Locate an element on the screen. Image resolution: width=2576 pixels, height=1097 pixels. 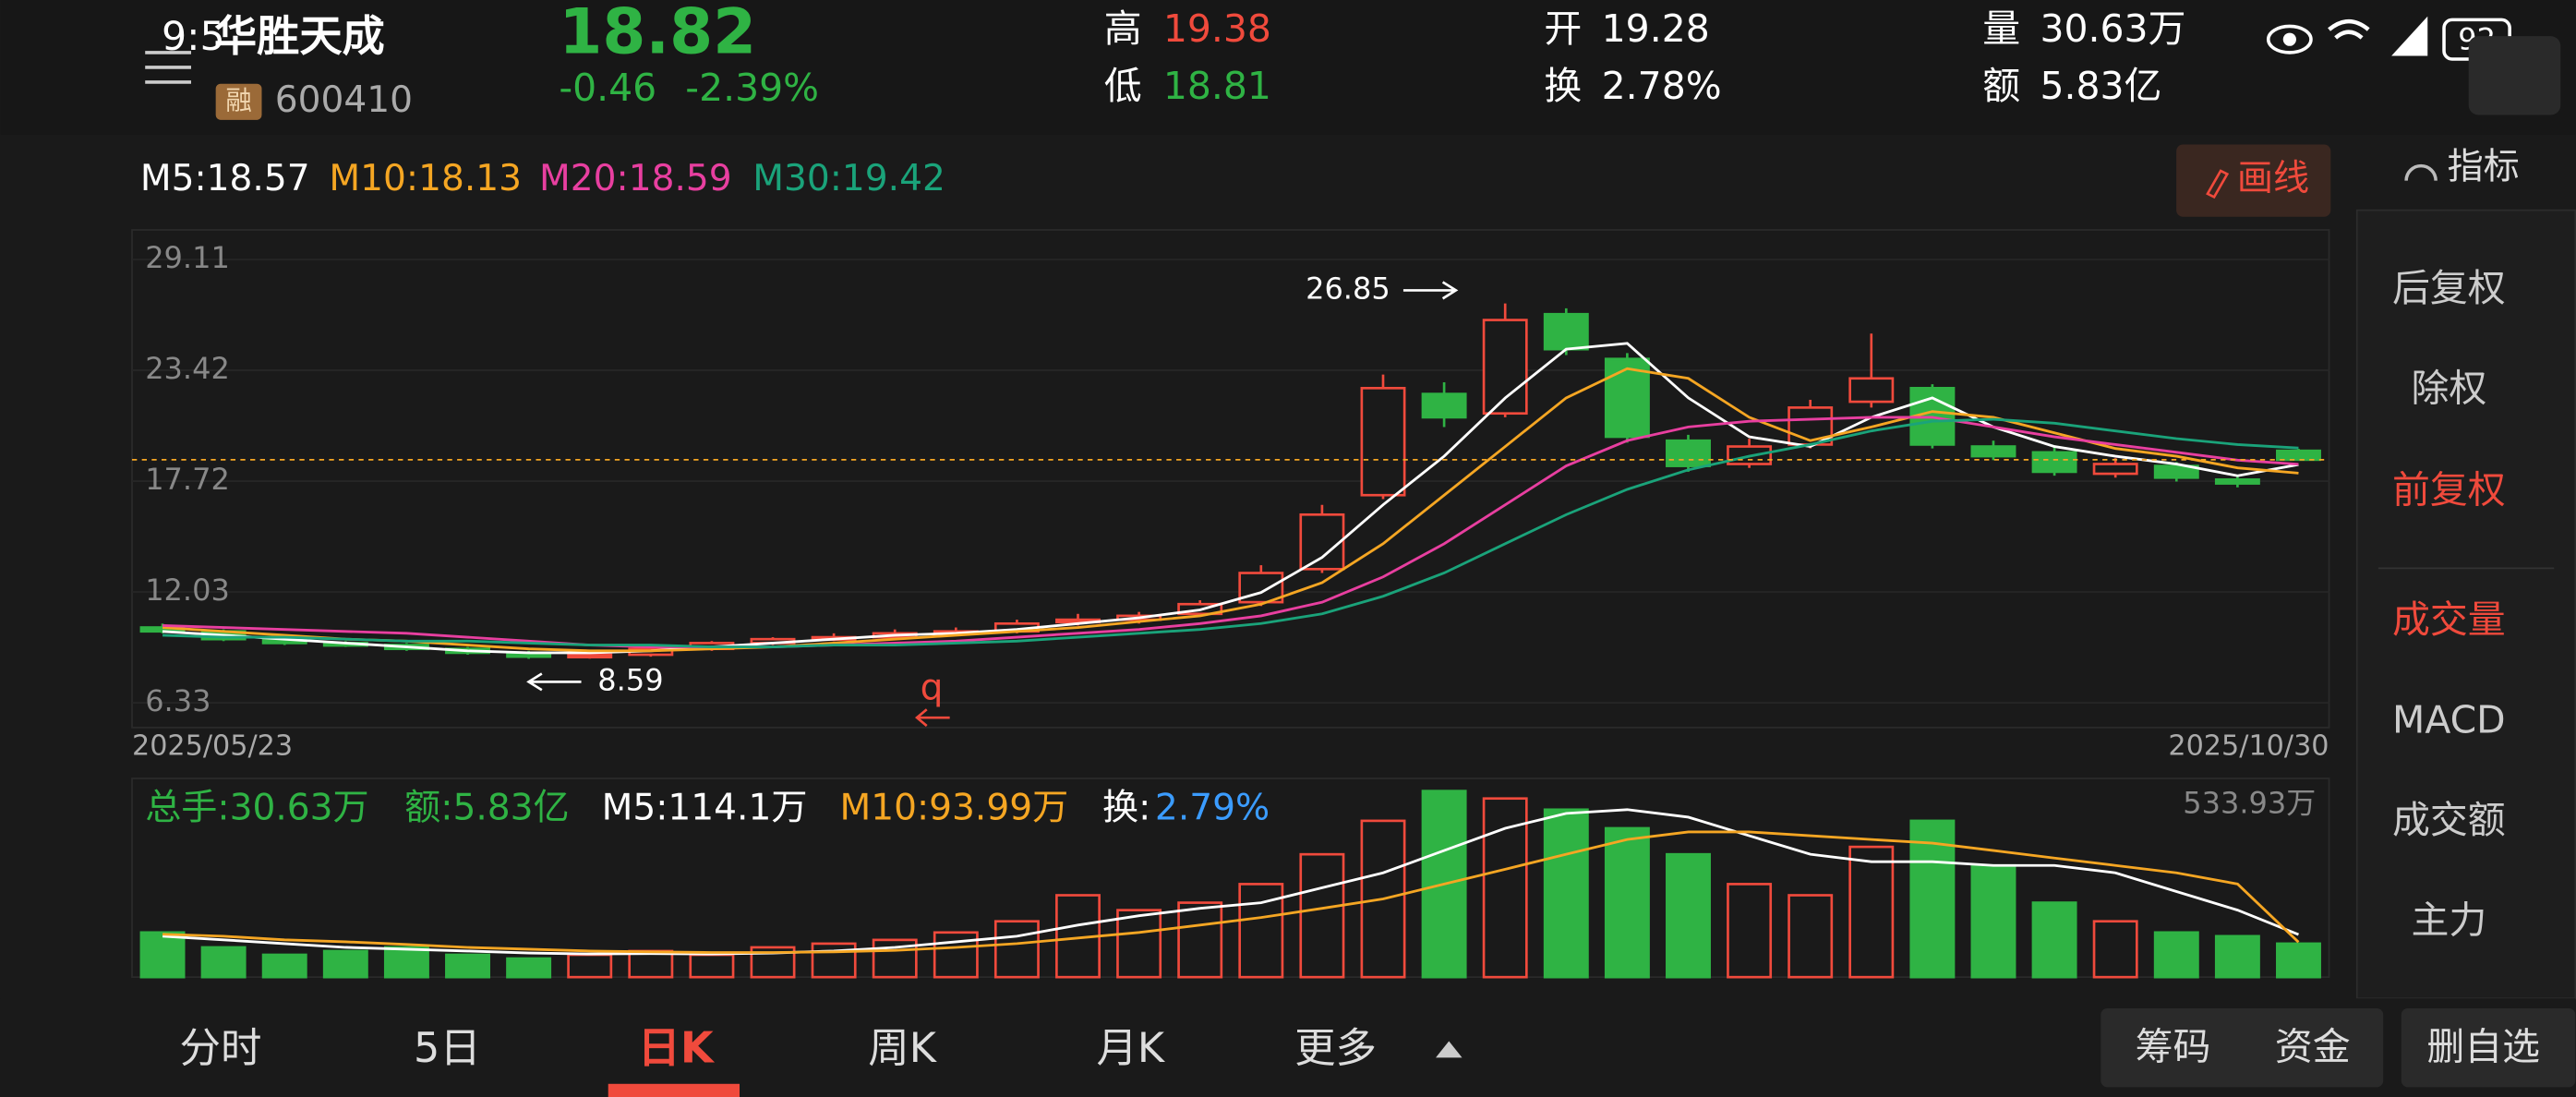
ma10-legend: M10:18.13 is located at coordinates (425, 179).